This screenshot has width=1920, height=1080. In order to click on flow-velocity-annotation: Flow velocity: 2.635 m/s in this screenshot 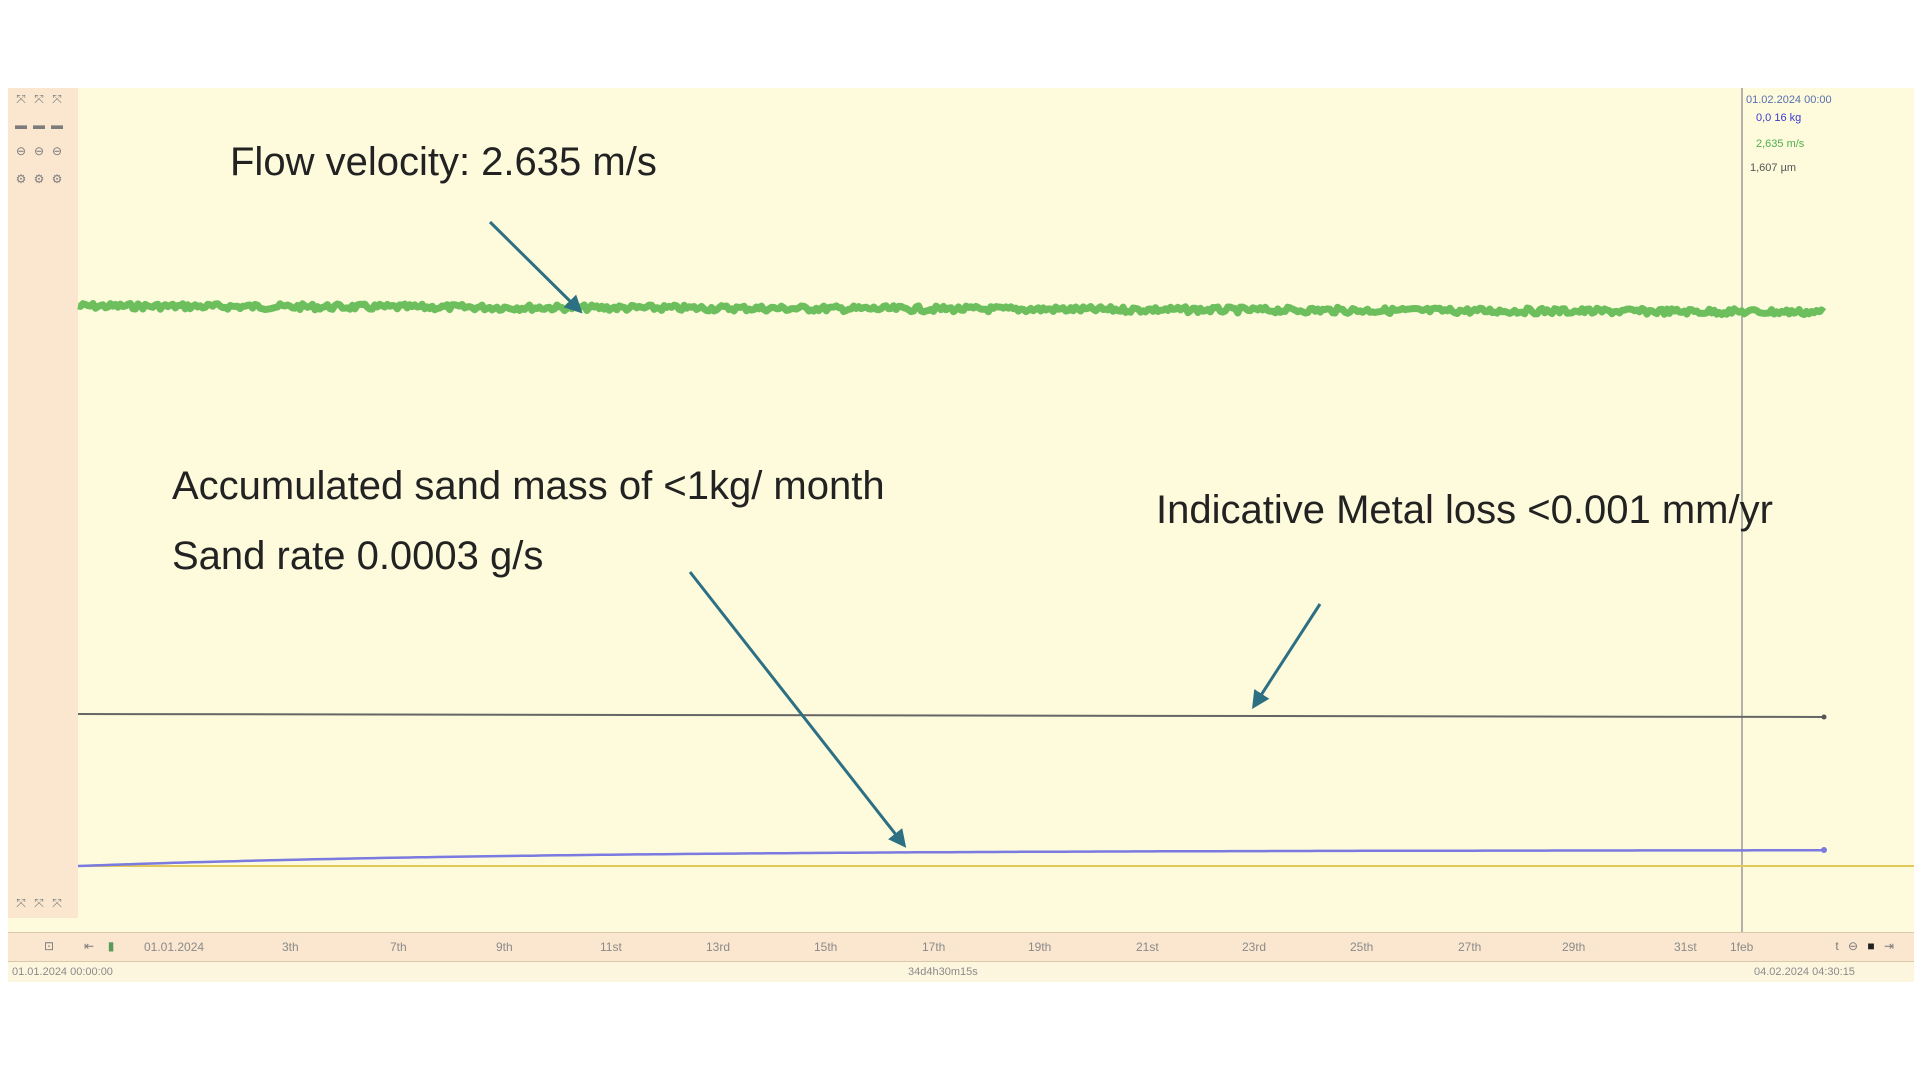, I will do `click(443, 162)`.